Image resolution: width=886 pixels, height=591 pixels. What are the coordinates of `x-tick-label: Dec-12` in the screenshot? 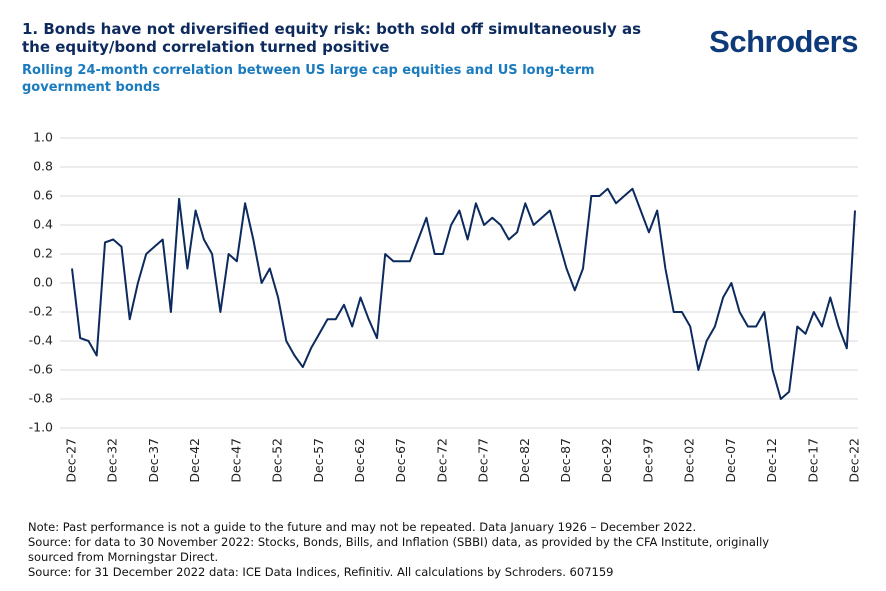 It's located at (771, 460).